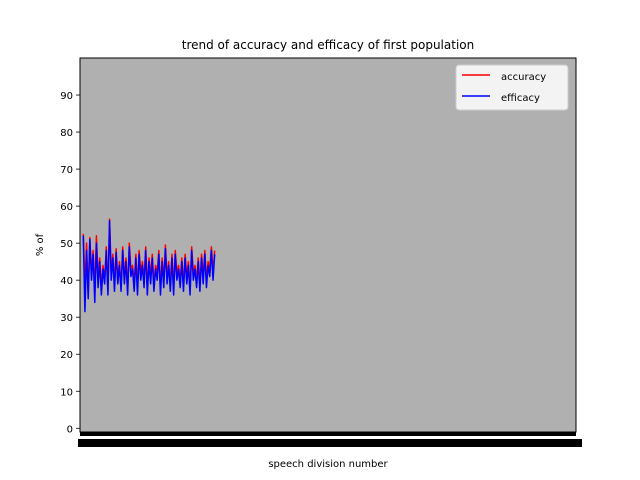 The height and width of the screenshot is (480, 640). I want to click on y-tick-label: 60, so click(66, 207).